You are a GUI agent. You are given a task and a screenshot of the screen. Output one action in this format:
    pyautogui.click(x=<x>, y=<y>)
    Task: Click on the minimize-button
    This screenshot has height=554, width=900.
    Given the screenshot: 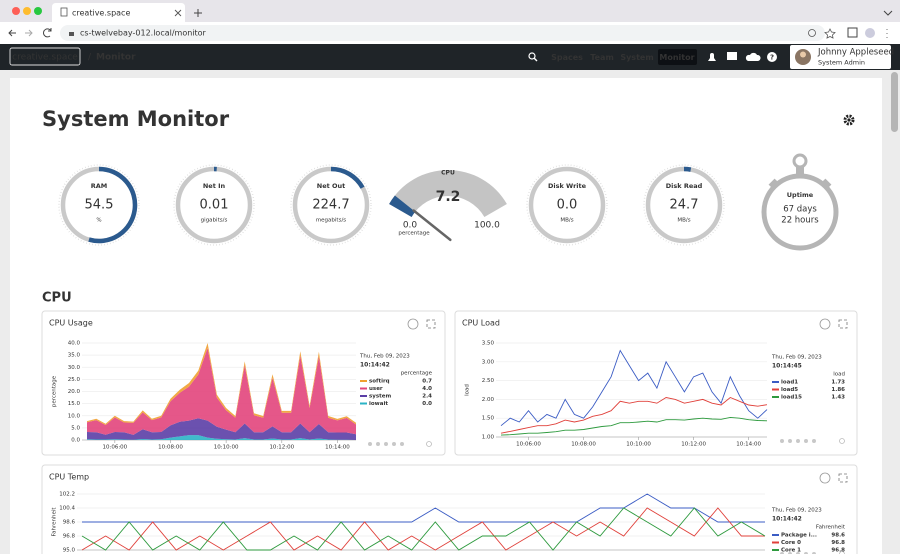 What is the action you would take?
    pyautogui.click(x=27, y=11)
    